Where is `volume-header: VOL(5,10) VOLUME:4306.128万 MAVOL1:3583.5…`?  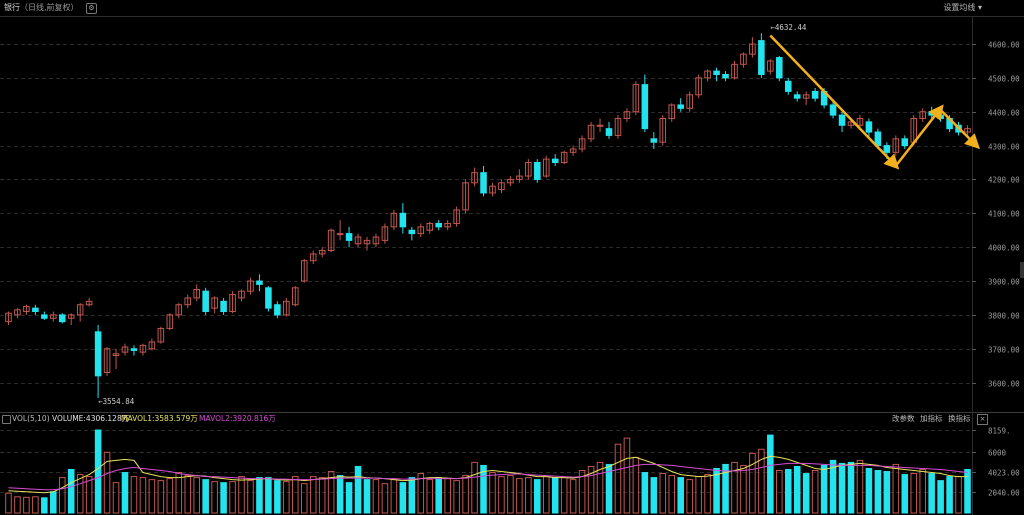
volume-header: VOL(5,10) VOLUME:4306.128万 MAVOL1:3583.5… is located at coordinates (512, 419).